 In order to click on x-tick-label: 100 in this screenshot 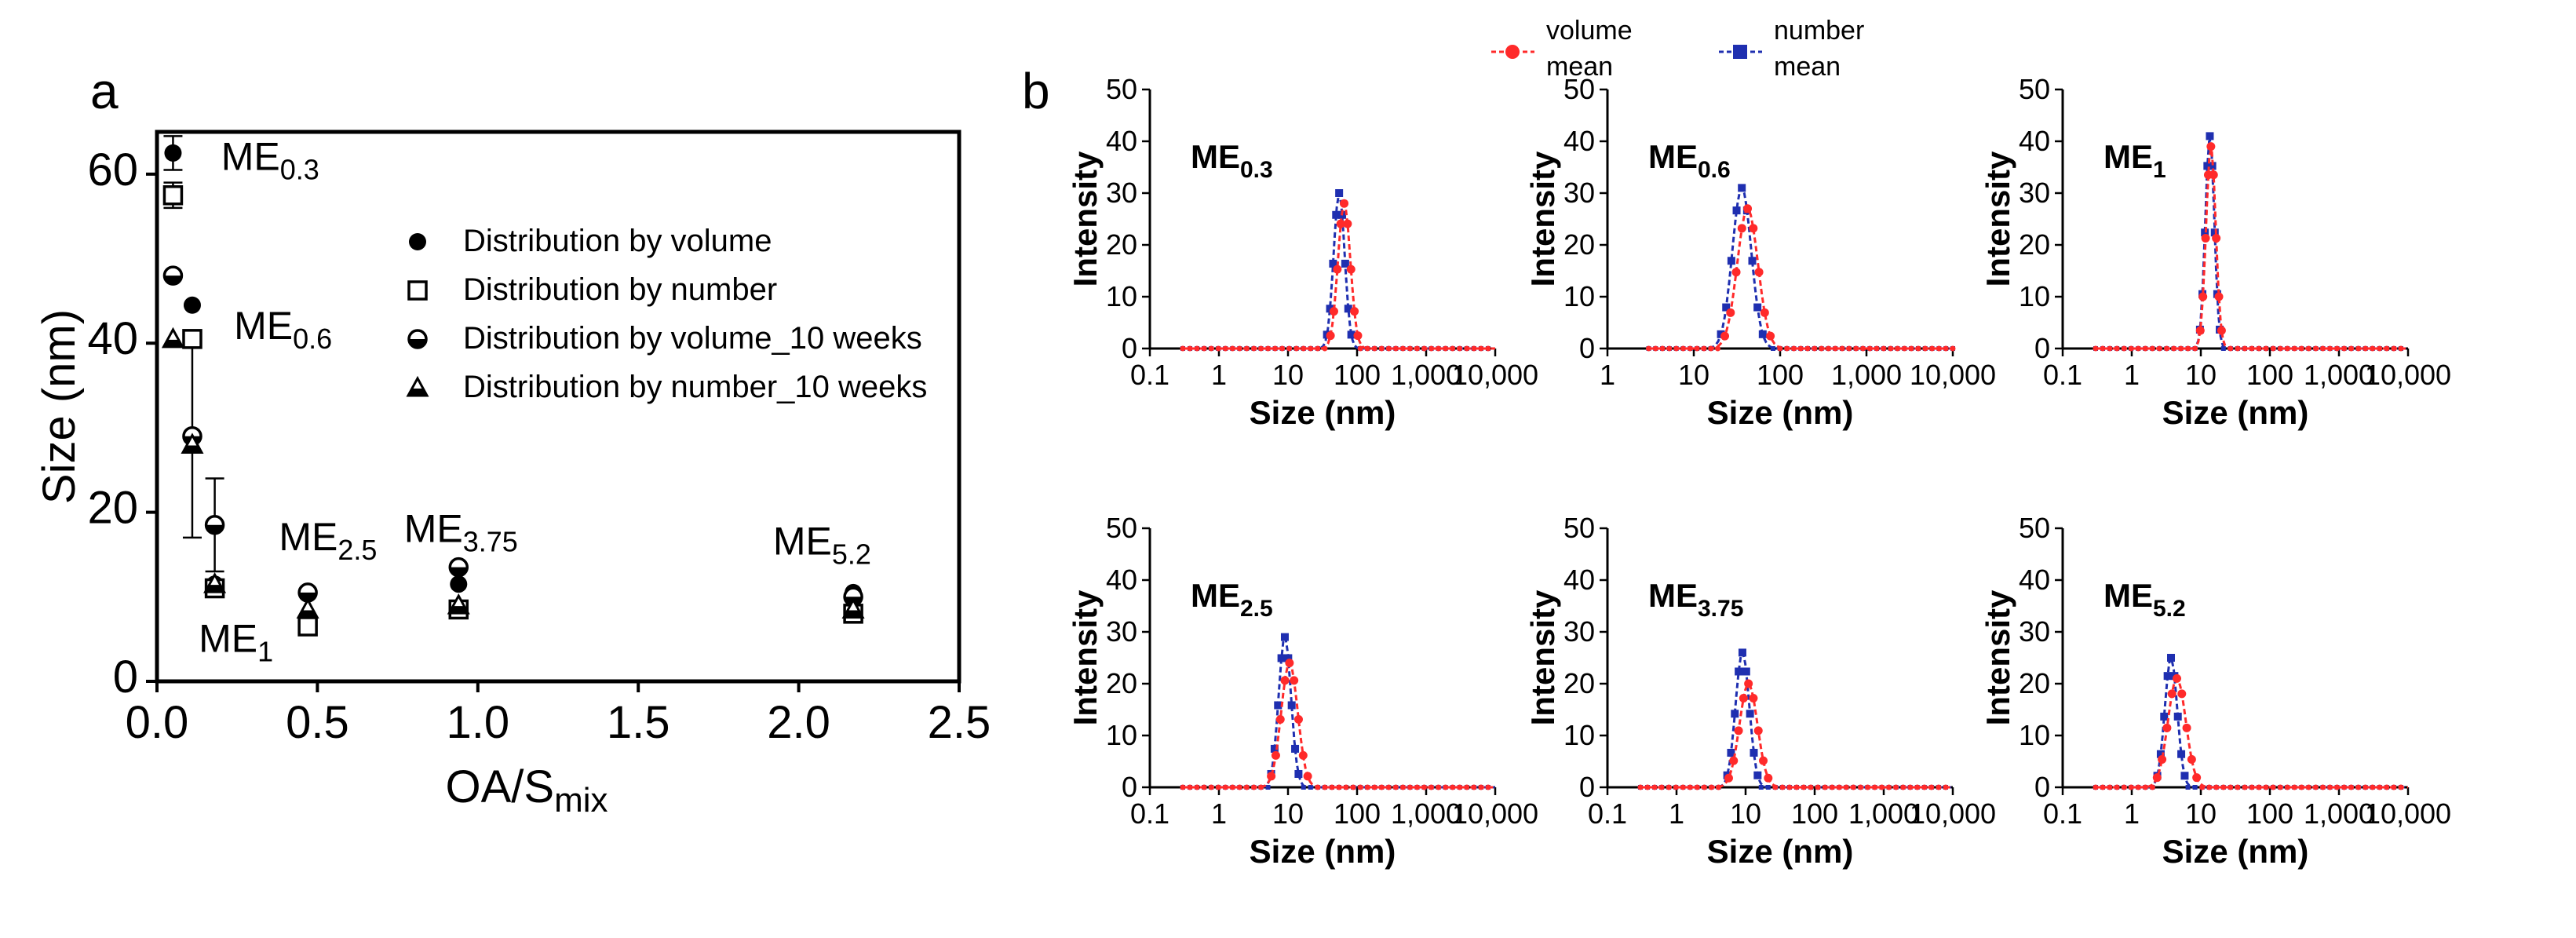, I will do `click(1814, 813)`.